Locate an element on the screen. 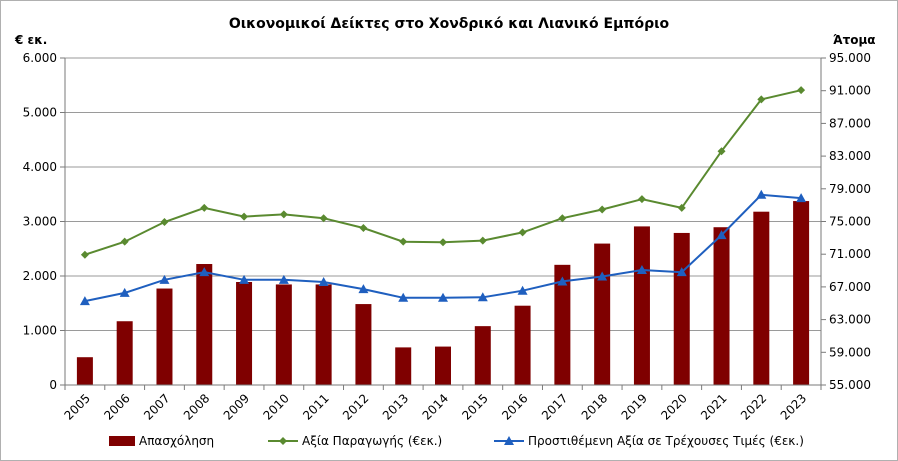 The width and height of the screenshot is (898, 461). left-tick-label: 5.000 is located at coordinates (40, 113).